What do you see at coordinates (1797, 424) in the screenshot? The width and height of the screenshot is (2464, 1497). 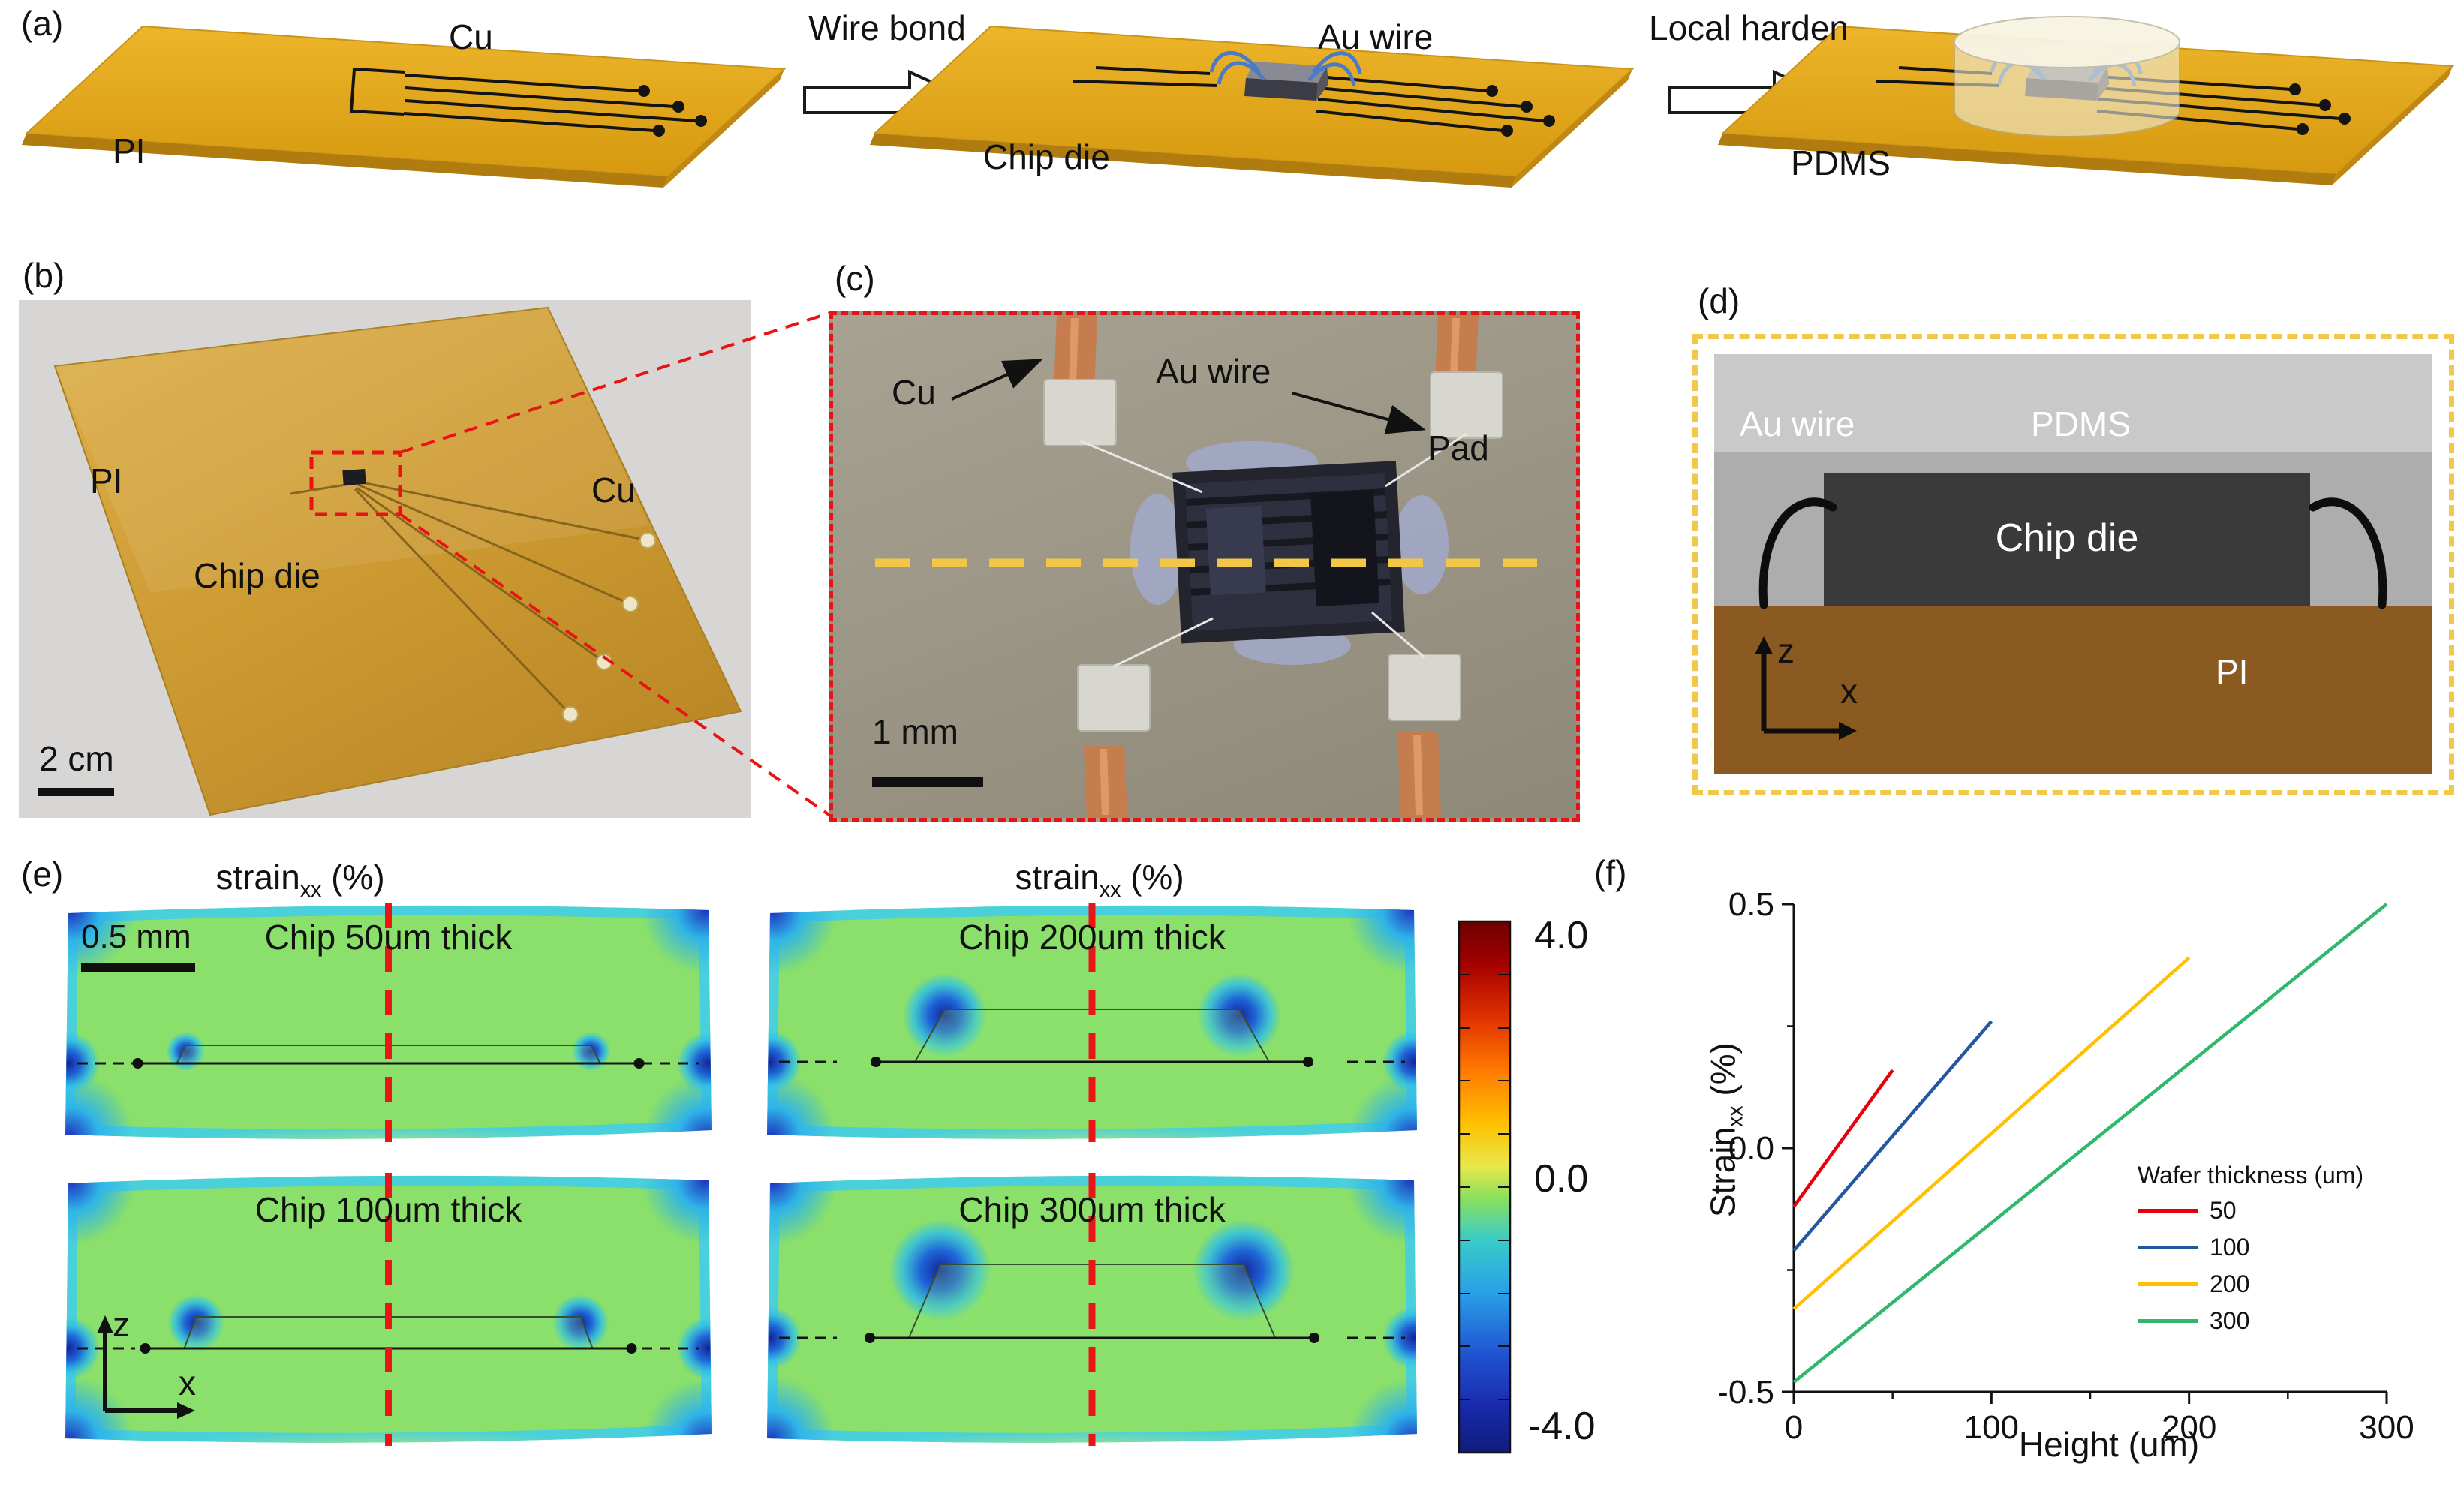 I see `au-wire-label-d: Au wire` at bounding box center [1797, 424].